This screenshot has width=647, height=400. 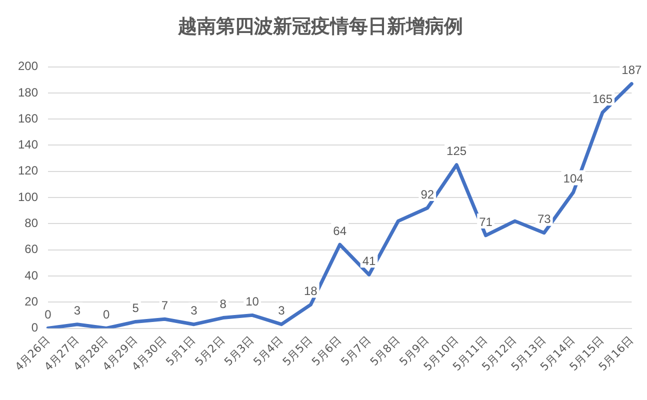 I want to click on y-tick-label: 60, so click(x=31, y=249).